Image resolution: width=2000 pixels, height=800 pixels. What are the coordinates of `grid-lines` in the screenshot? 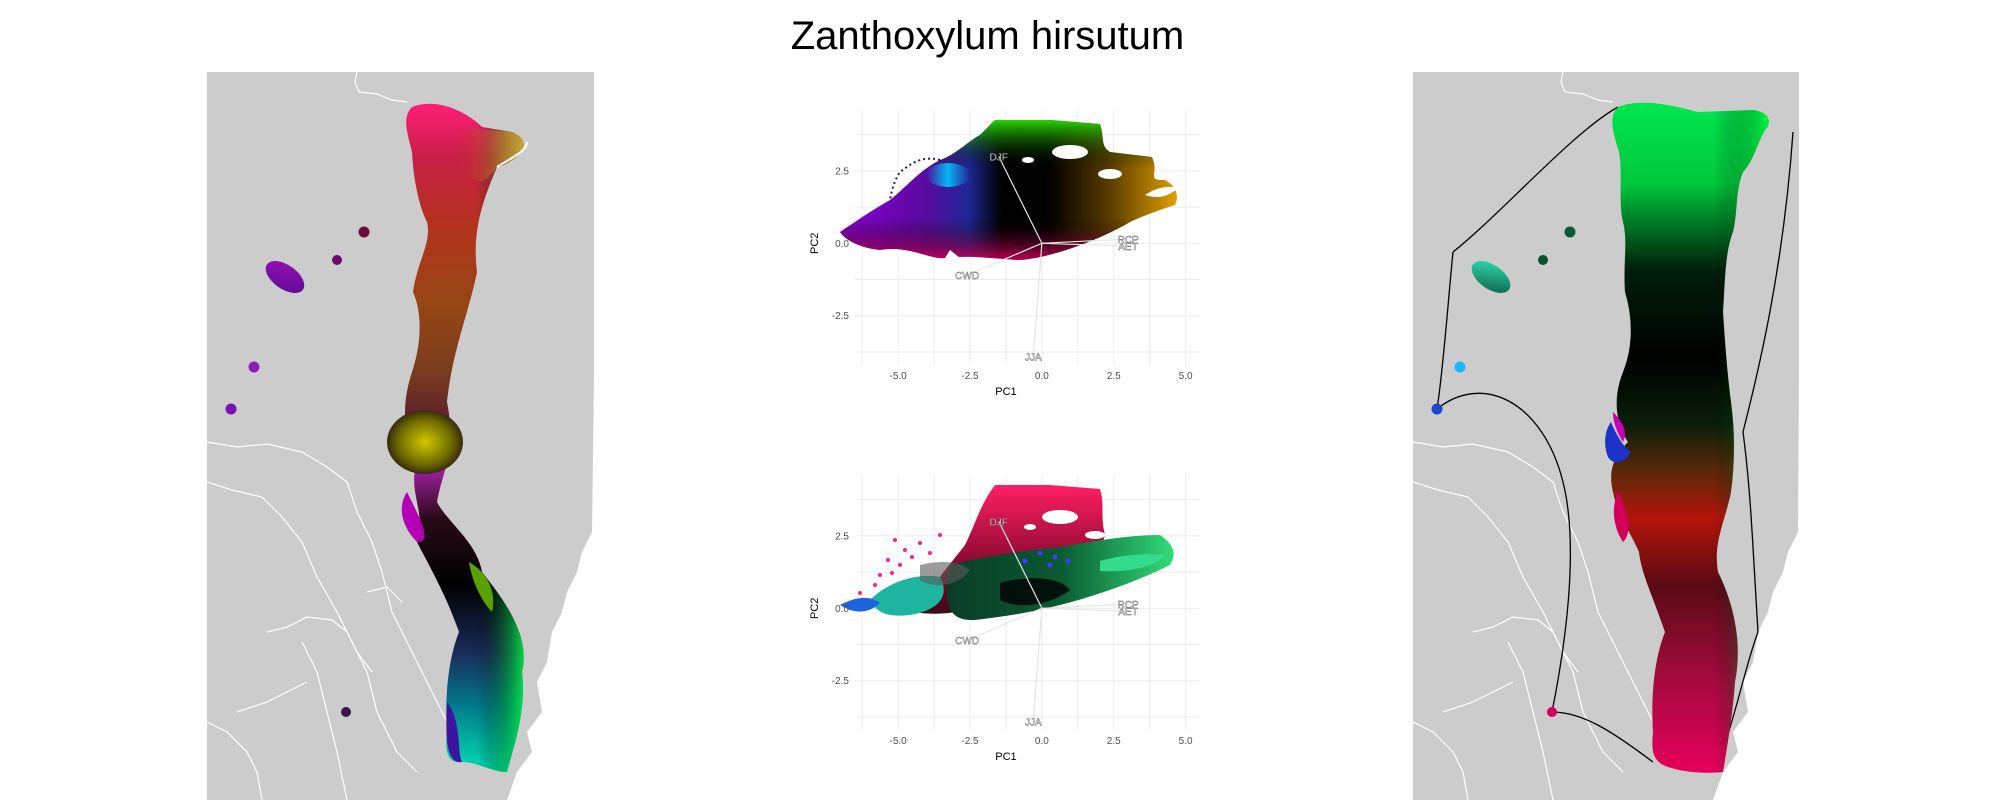 It's located at (1027, 602).